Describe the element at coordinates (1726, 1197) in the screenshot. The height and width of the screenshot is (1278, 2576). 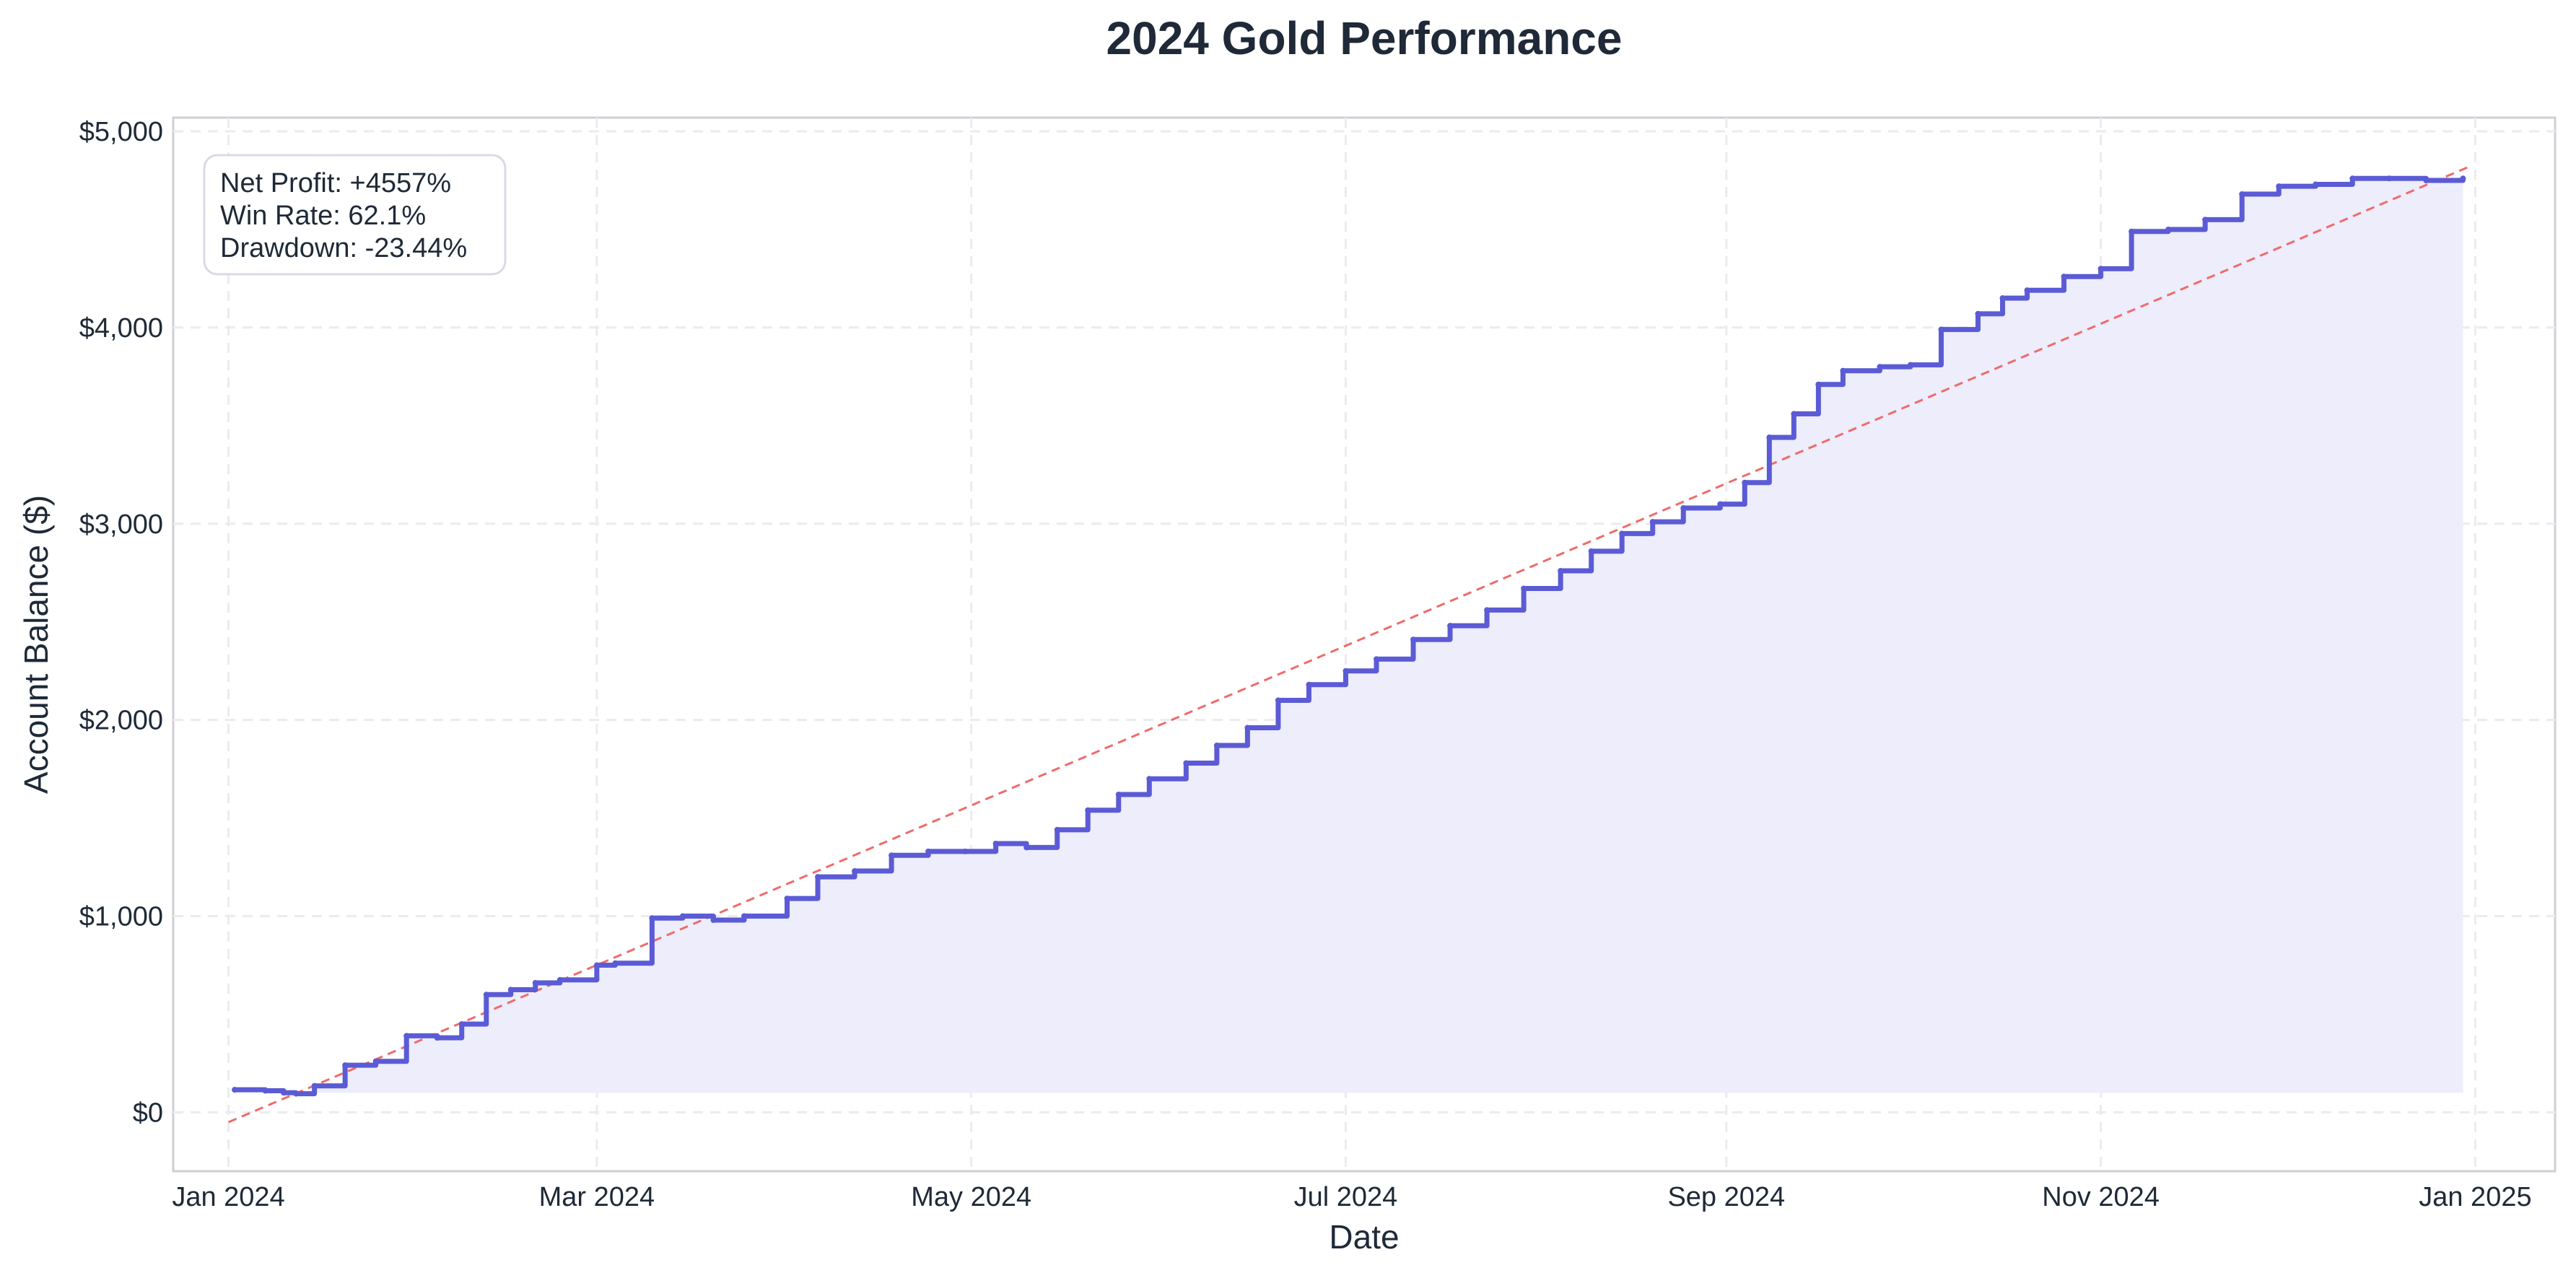
I see `x-tick-label: Sep 2024` at that location.